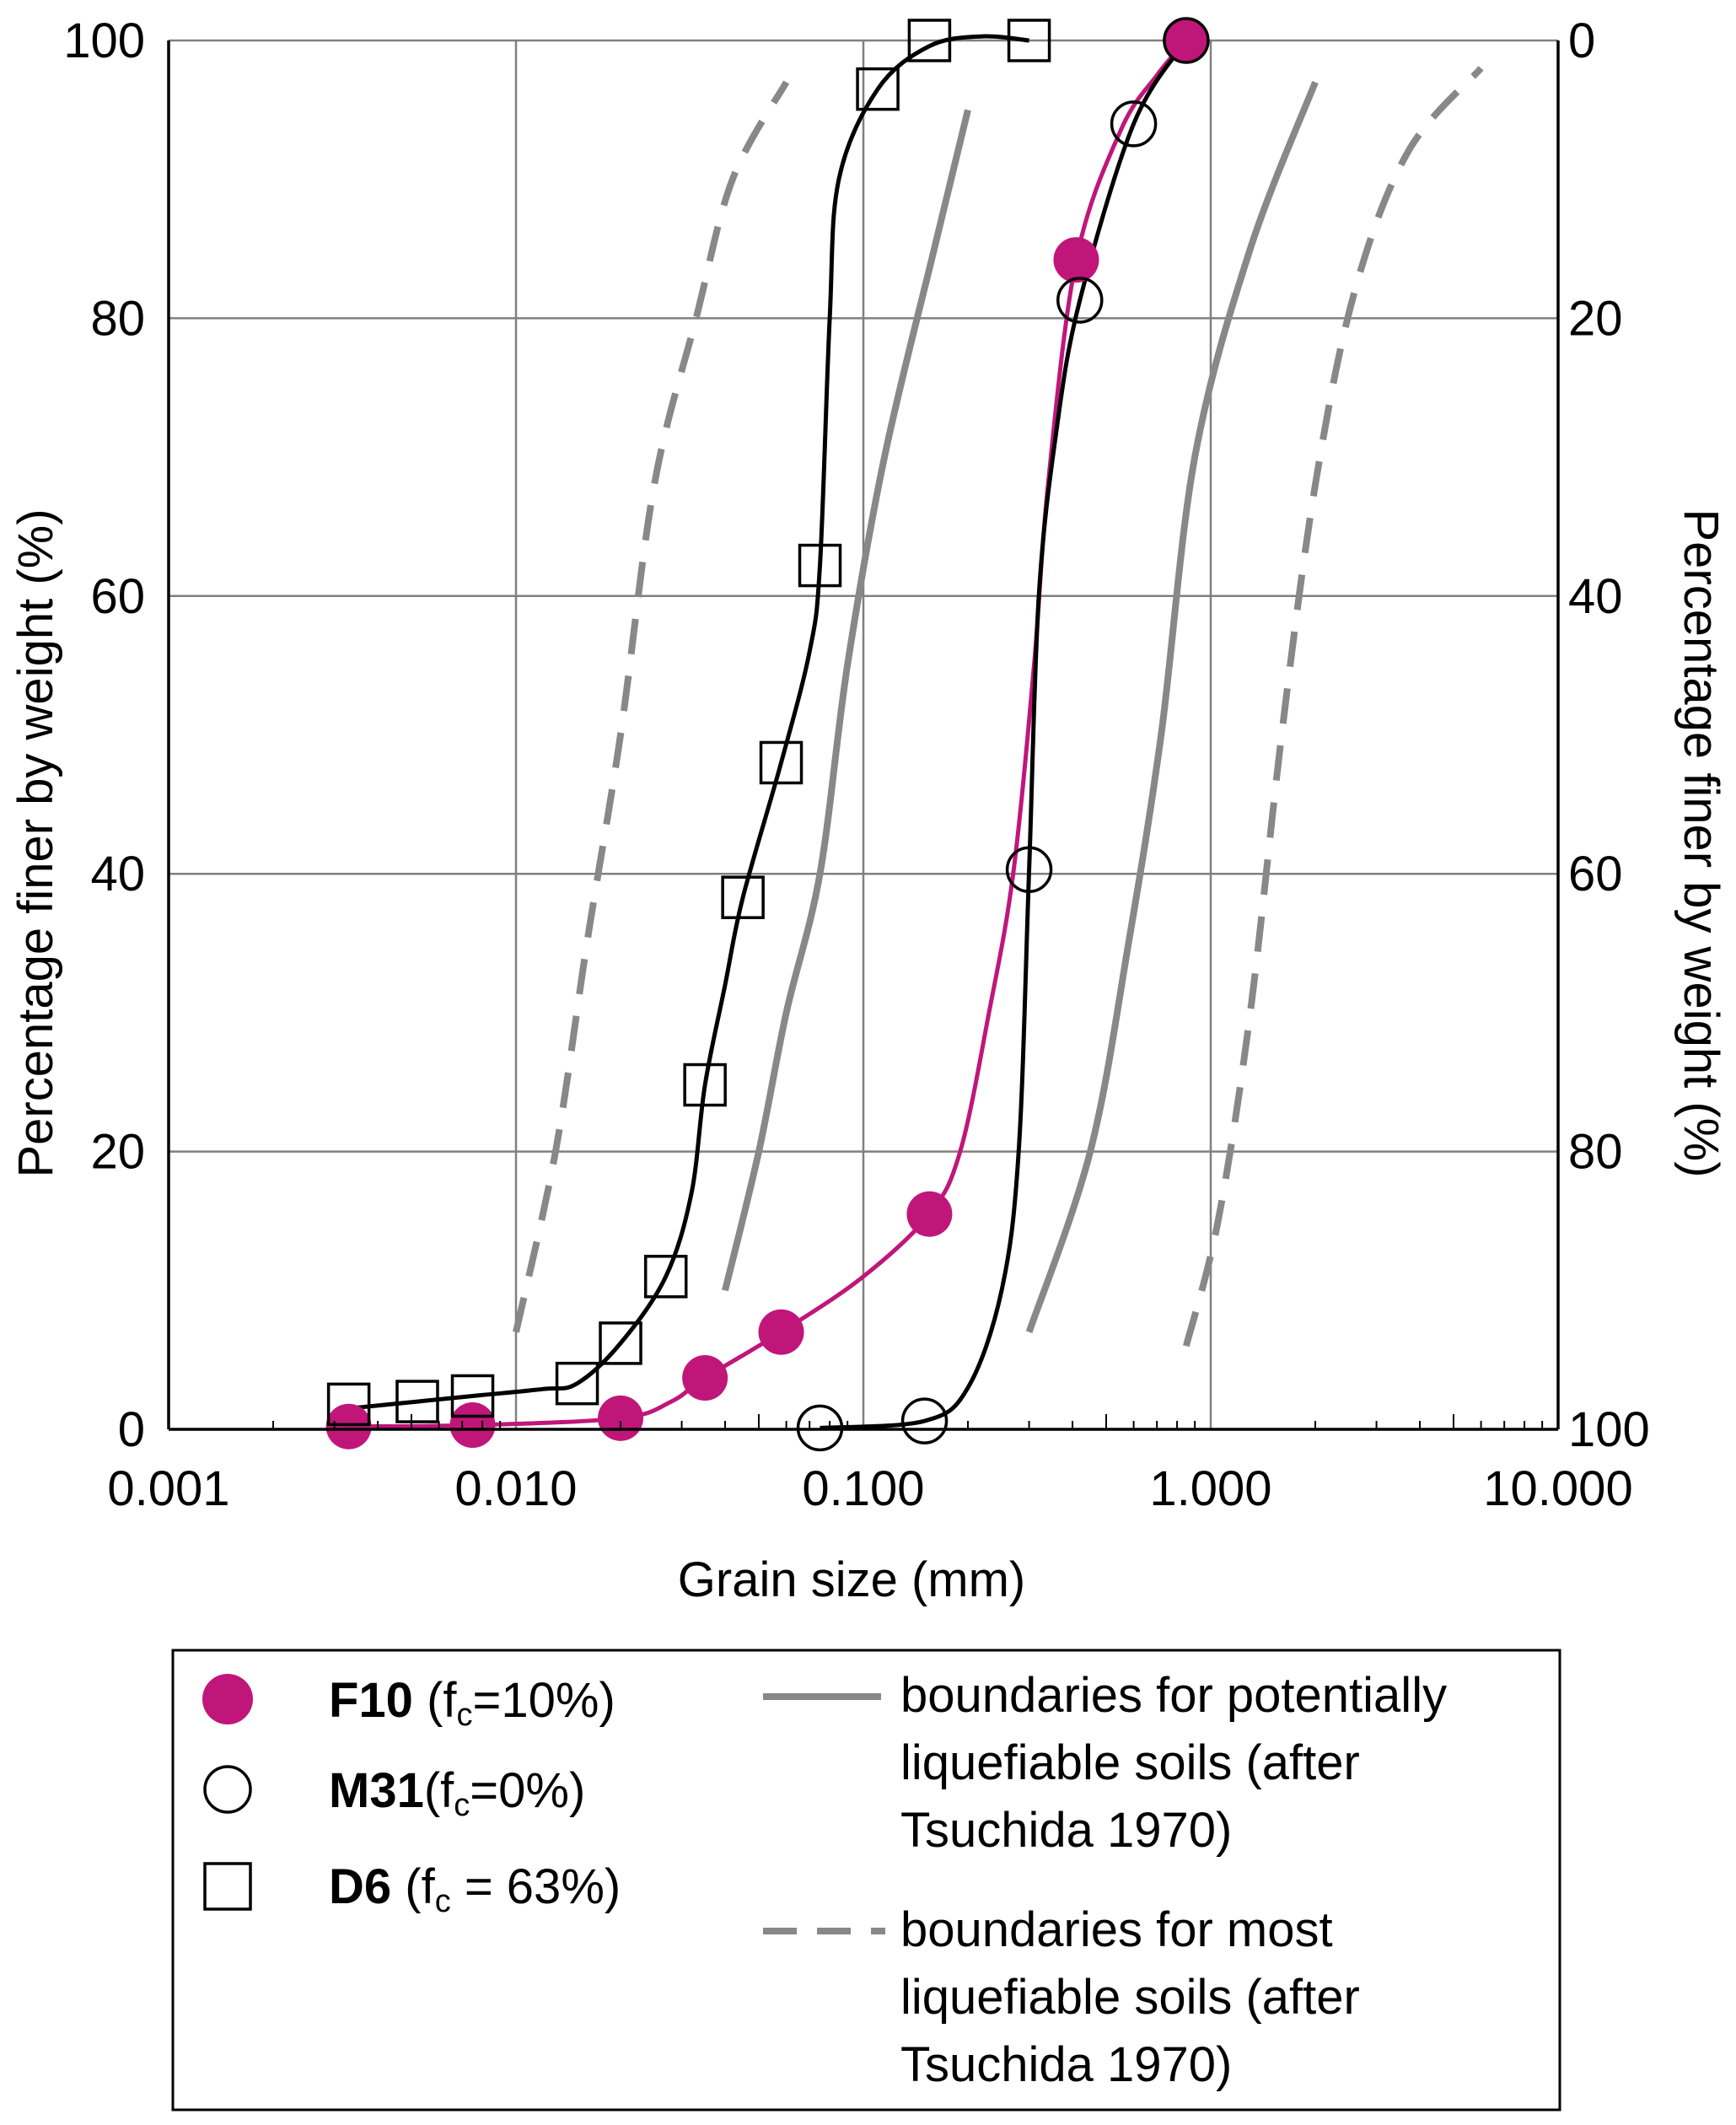 This screenshot has width=1736, height=2125. I want to click on y-tick-label-right: 80, so click(1595, 1152).